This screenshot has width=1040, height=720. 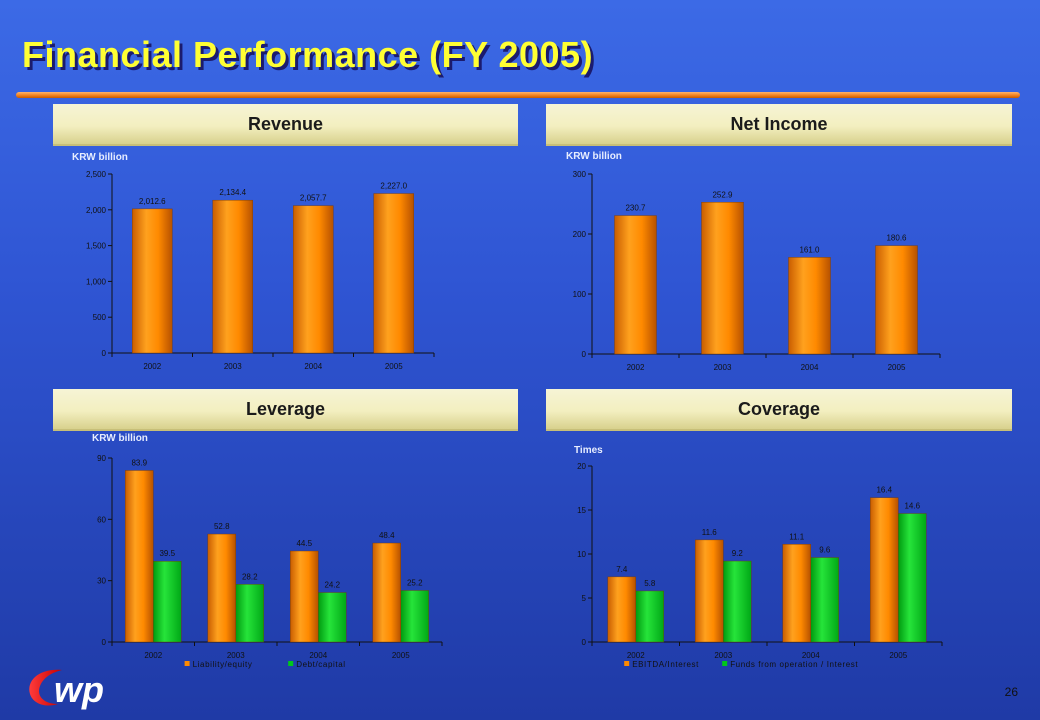 I want to click on data-label: 230.7, so click(x=635, y=208).